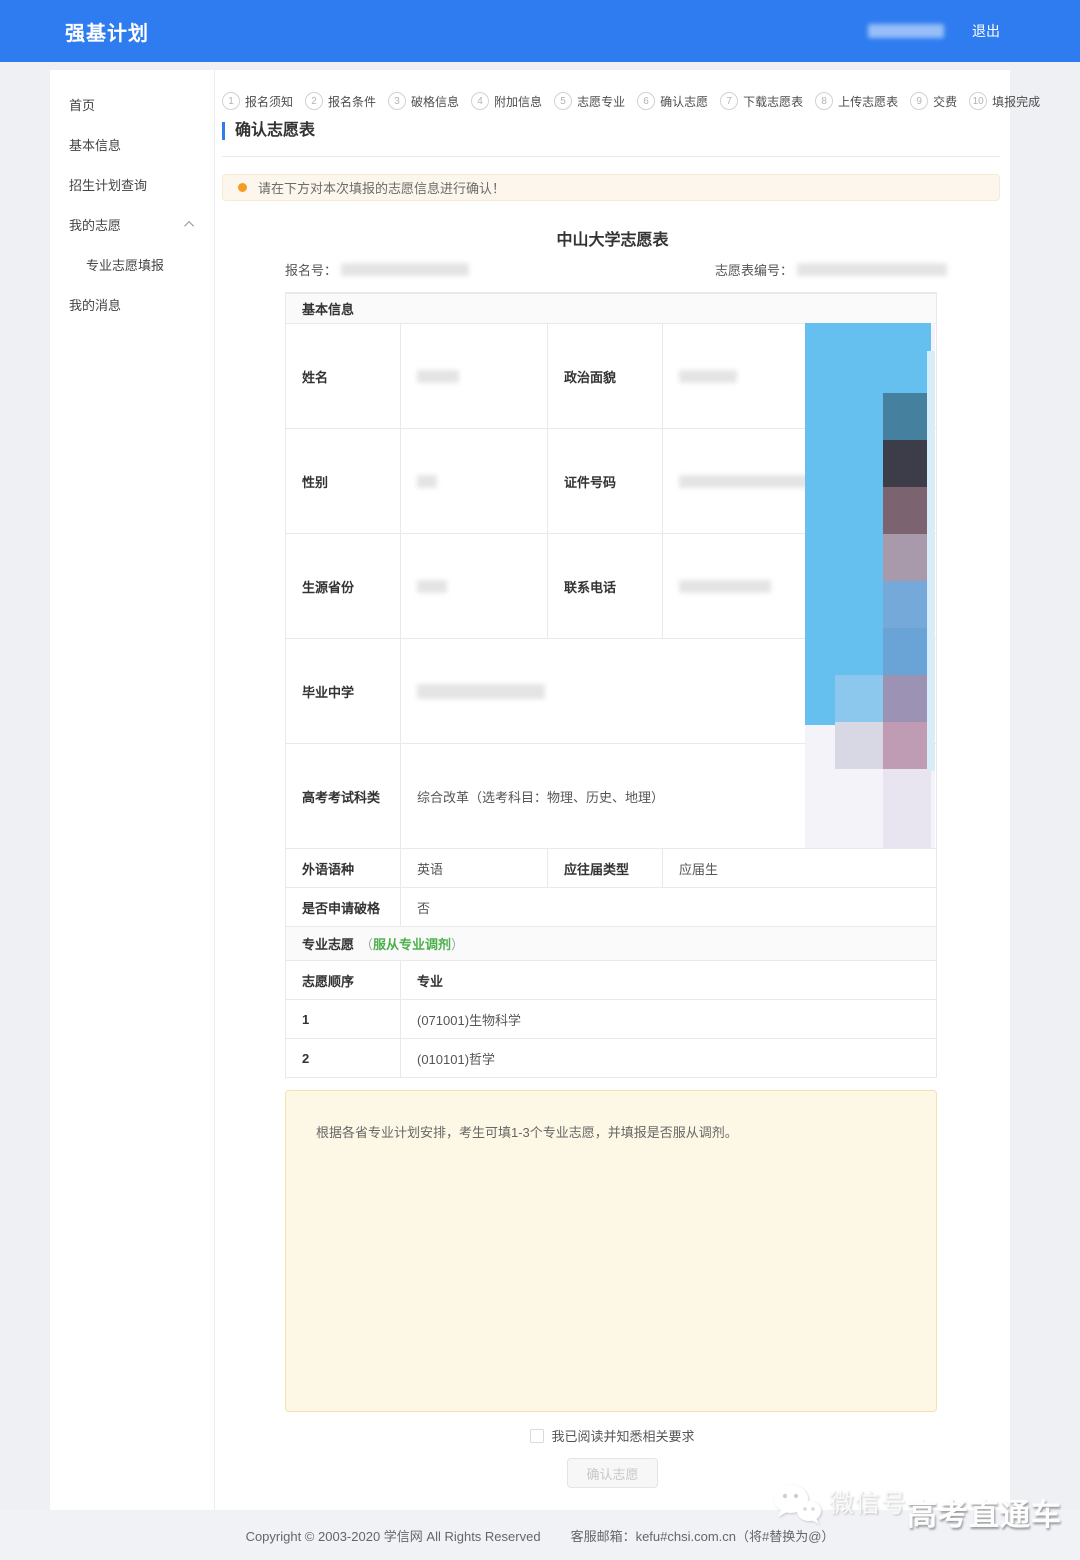 The width and height of the screenshot is (1080, 1560). What do you see at coordinates (540, 31) in the screenshot?
I see `top-bar: 强基计划 退出` at bounding box center [540, 31].